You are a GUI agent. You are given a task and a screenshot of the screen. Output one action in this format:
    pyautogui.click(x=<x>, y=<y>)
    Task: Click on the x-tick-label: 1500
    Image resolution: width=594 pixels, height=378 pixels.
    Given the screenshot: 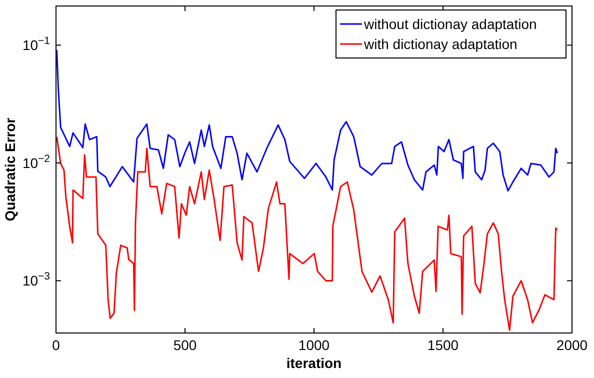 What is the action you would take?
    pyautogui.click(x=443, y=345)
    